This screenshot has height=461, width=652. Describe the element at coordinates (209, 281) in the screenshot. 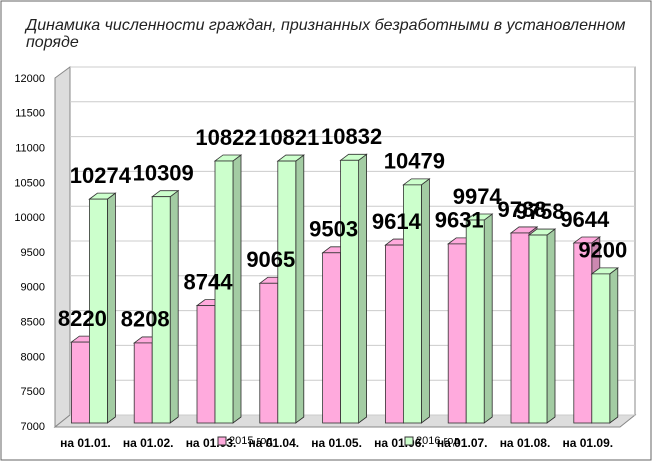

I see `value-label: 8744` at that location.